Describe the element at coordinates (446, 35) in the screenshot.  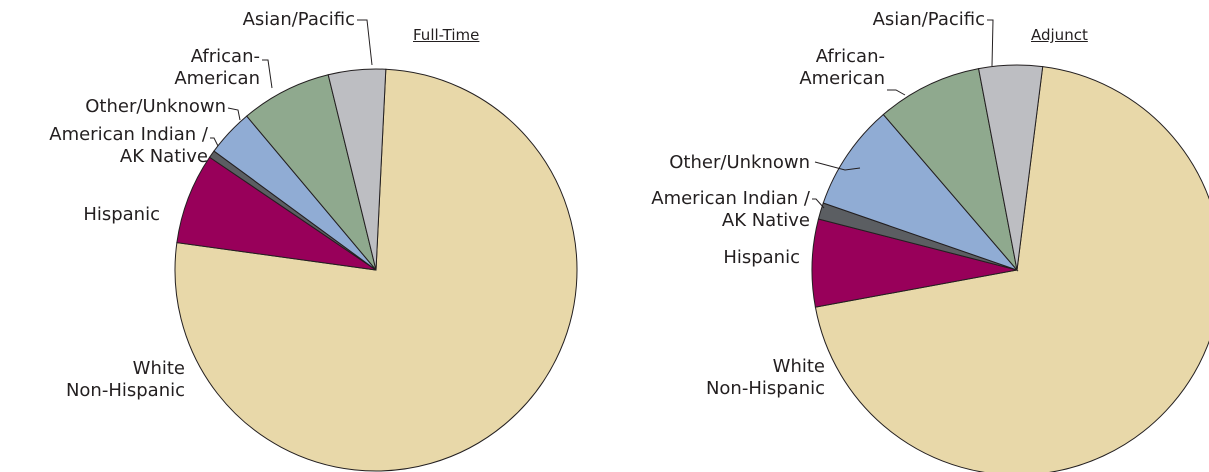
I see `chart-title: Full-Time` at that location.